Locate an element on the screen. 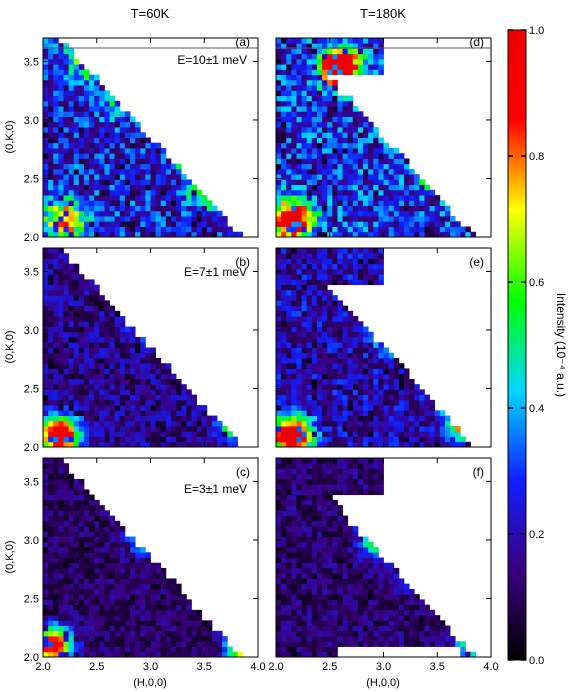  panel-b-heatmap is located at coordinates (140, 347).